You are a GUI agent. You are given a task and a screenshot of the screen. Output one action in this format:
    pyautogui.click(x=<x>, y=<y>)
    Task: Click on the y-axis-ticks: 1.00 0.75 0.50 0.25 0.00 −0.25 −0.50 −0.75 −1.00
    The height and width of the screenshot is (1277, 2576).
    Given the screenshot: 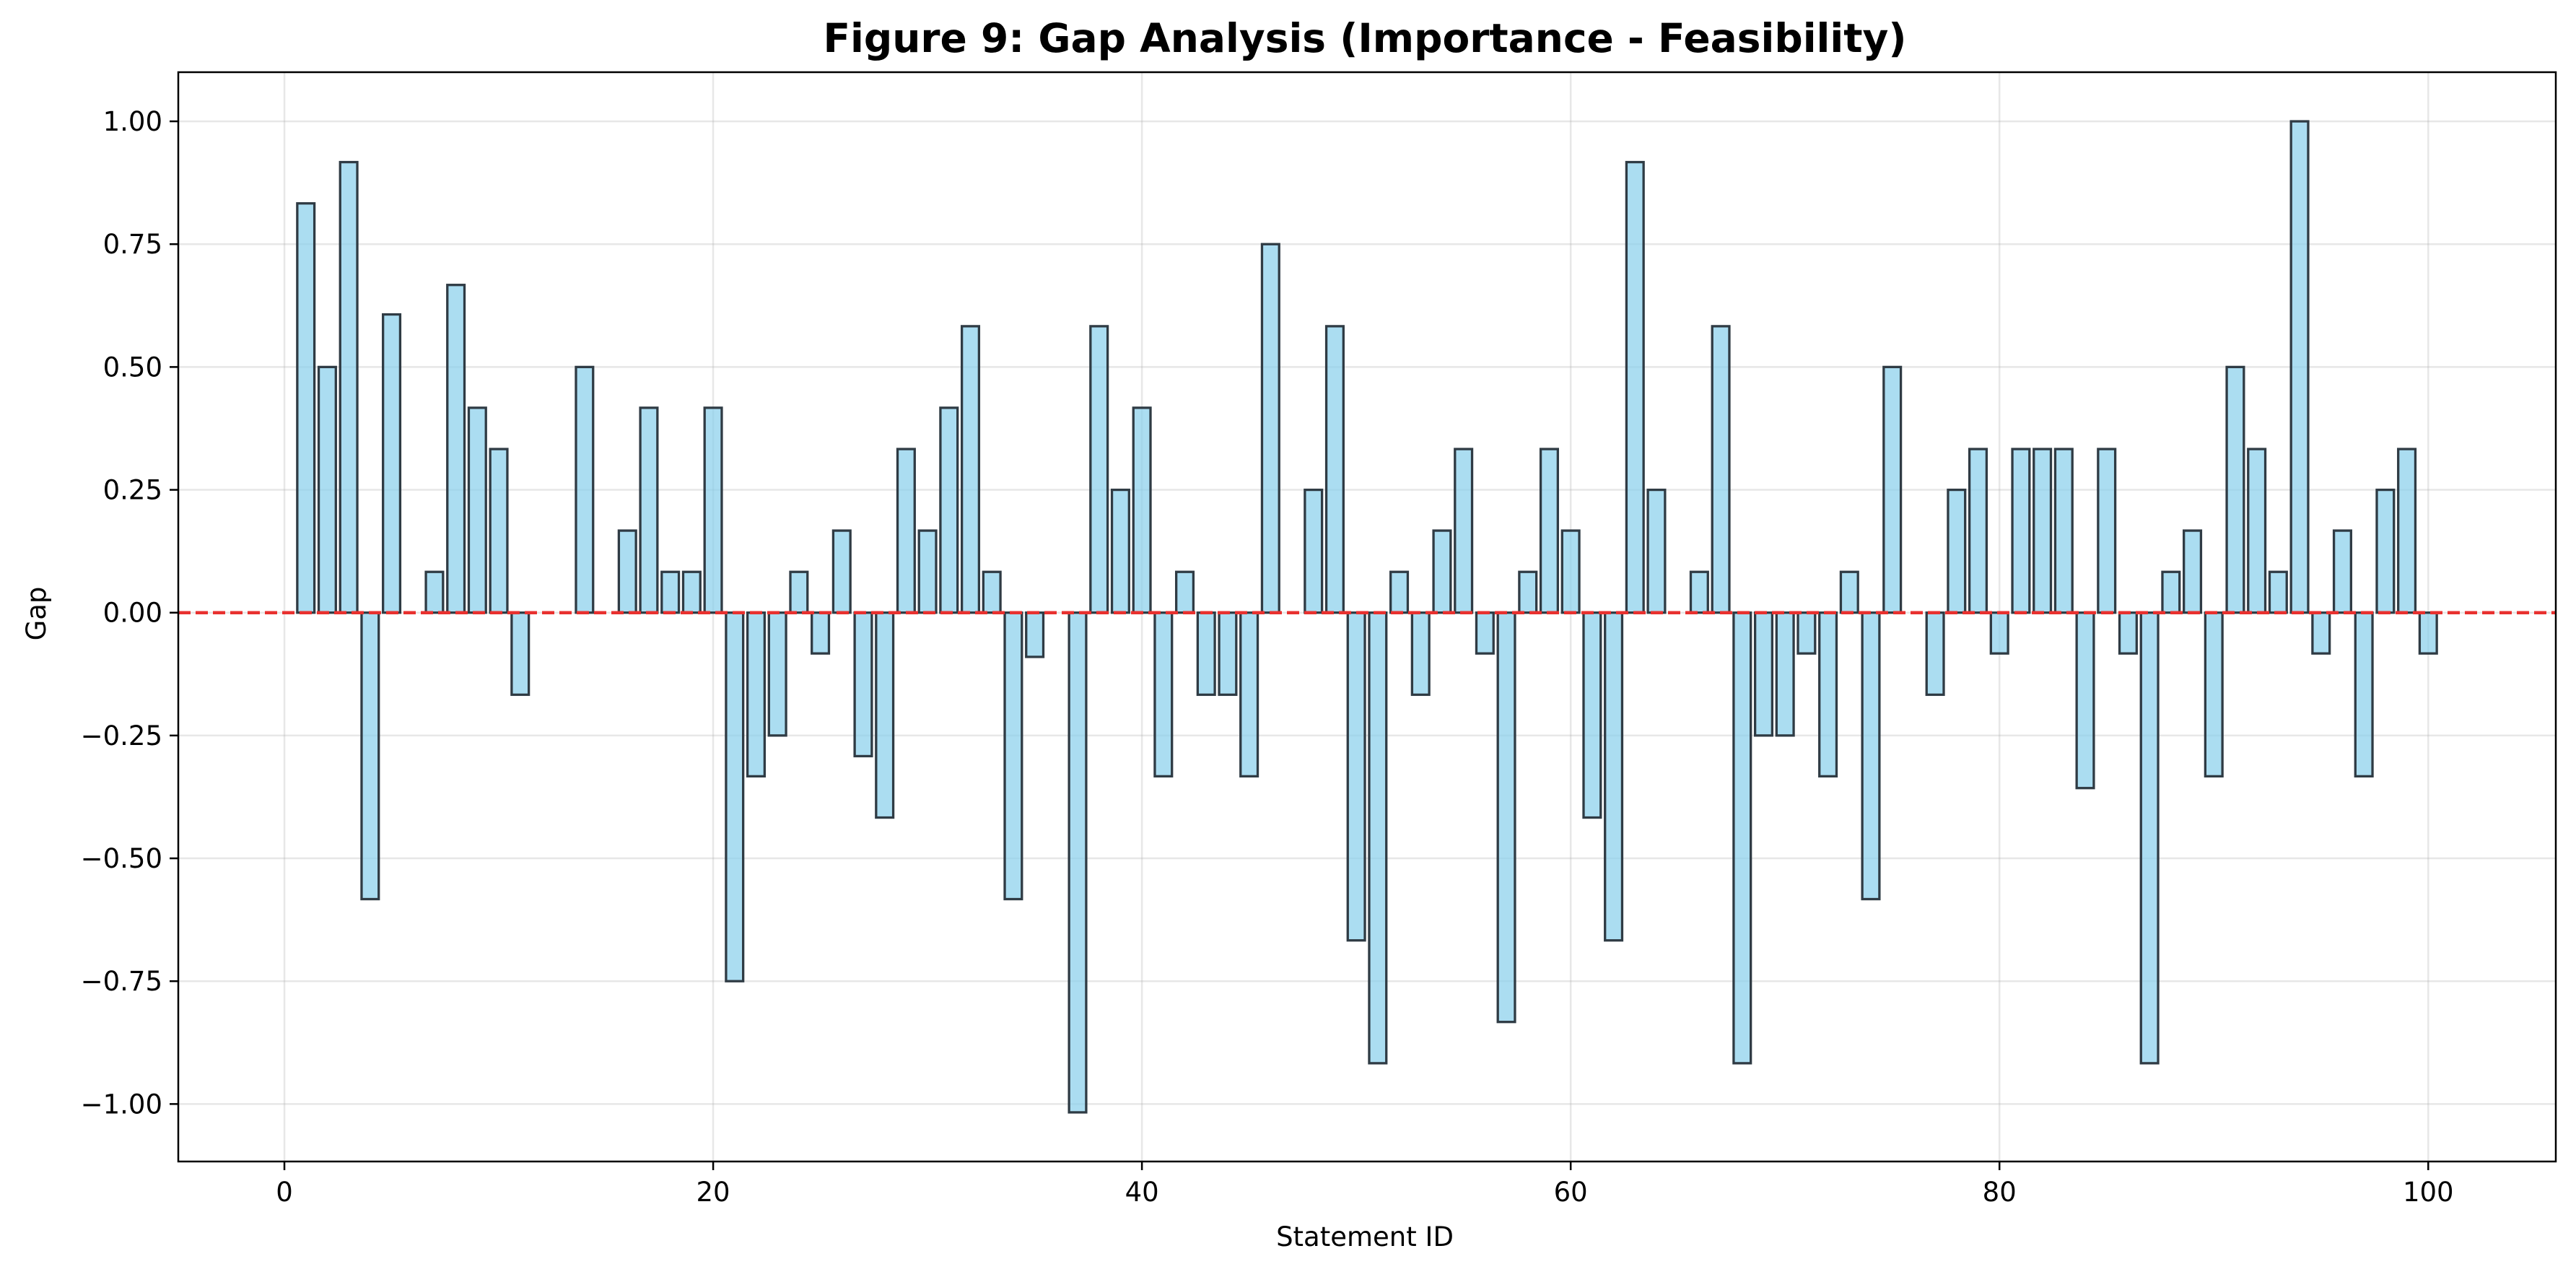 What is the action you would take?
    pyautogui.click(x=129, y=613)
    